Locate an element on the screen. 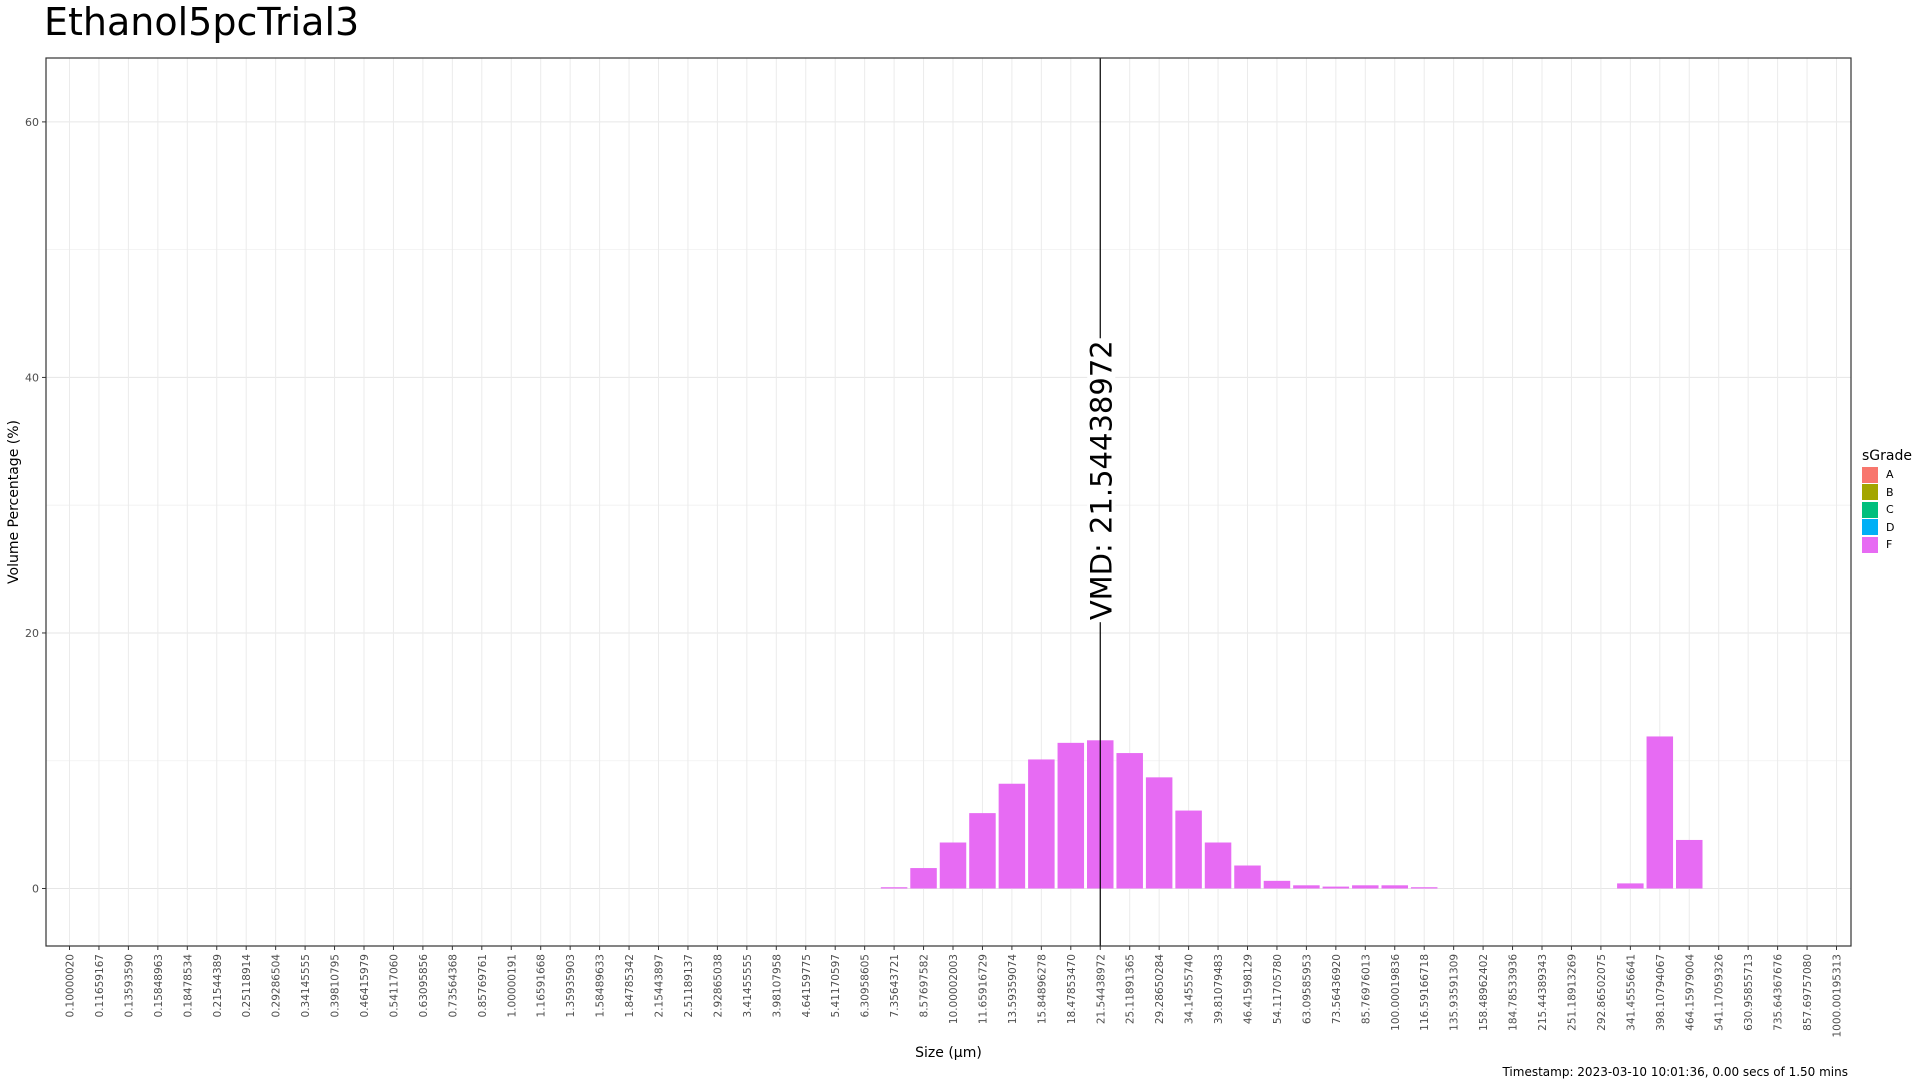 The image size is (1920, 1080). x-tick-label: 215.44389343 is located at coordinates (1543, 992).